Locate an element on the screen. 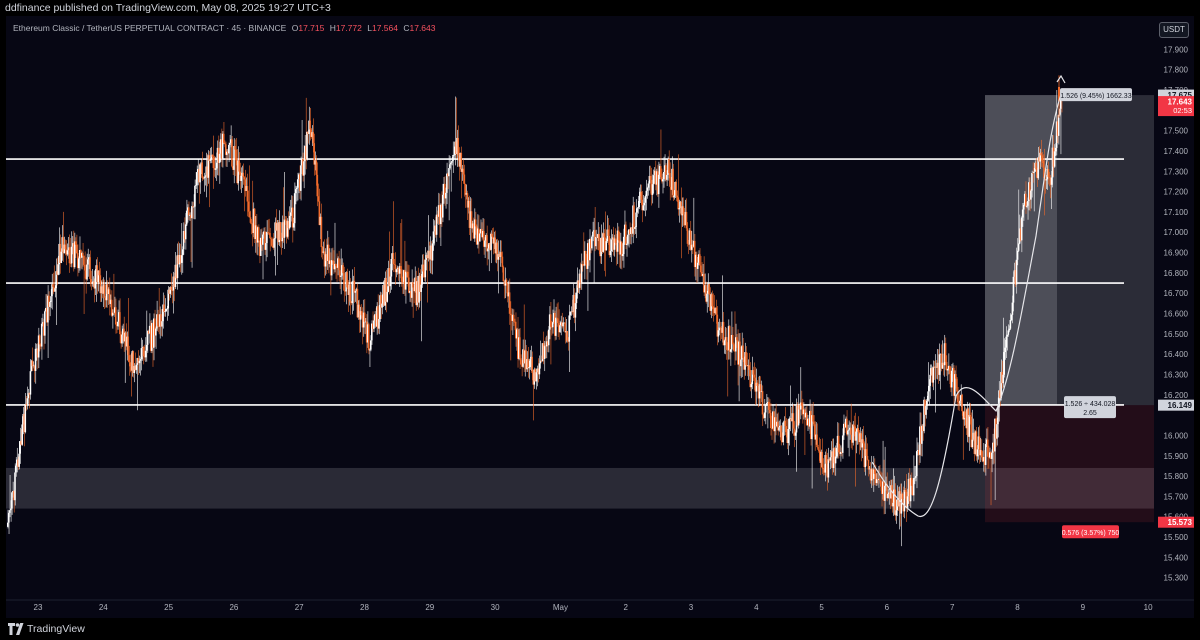 The width and height of the screenshot is (1200, 640). currency-button: USDT is located at coordinates (1174, 30).